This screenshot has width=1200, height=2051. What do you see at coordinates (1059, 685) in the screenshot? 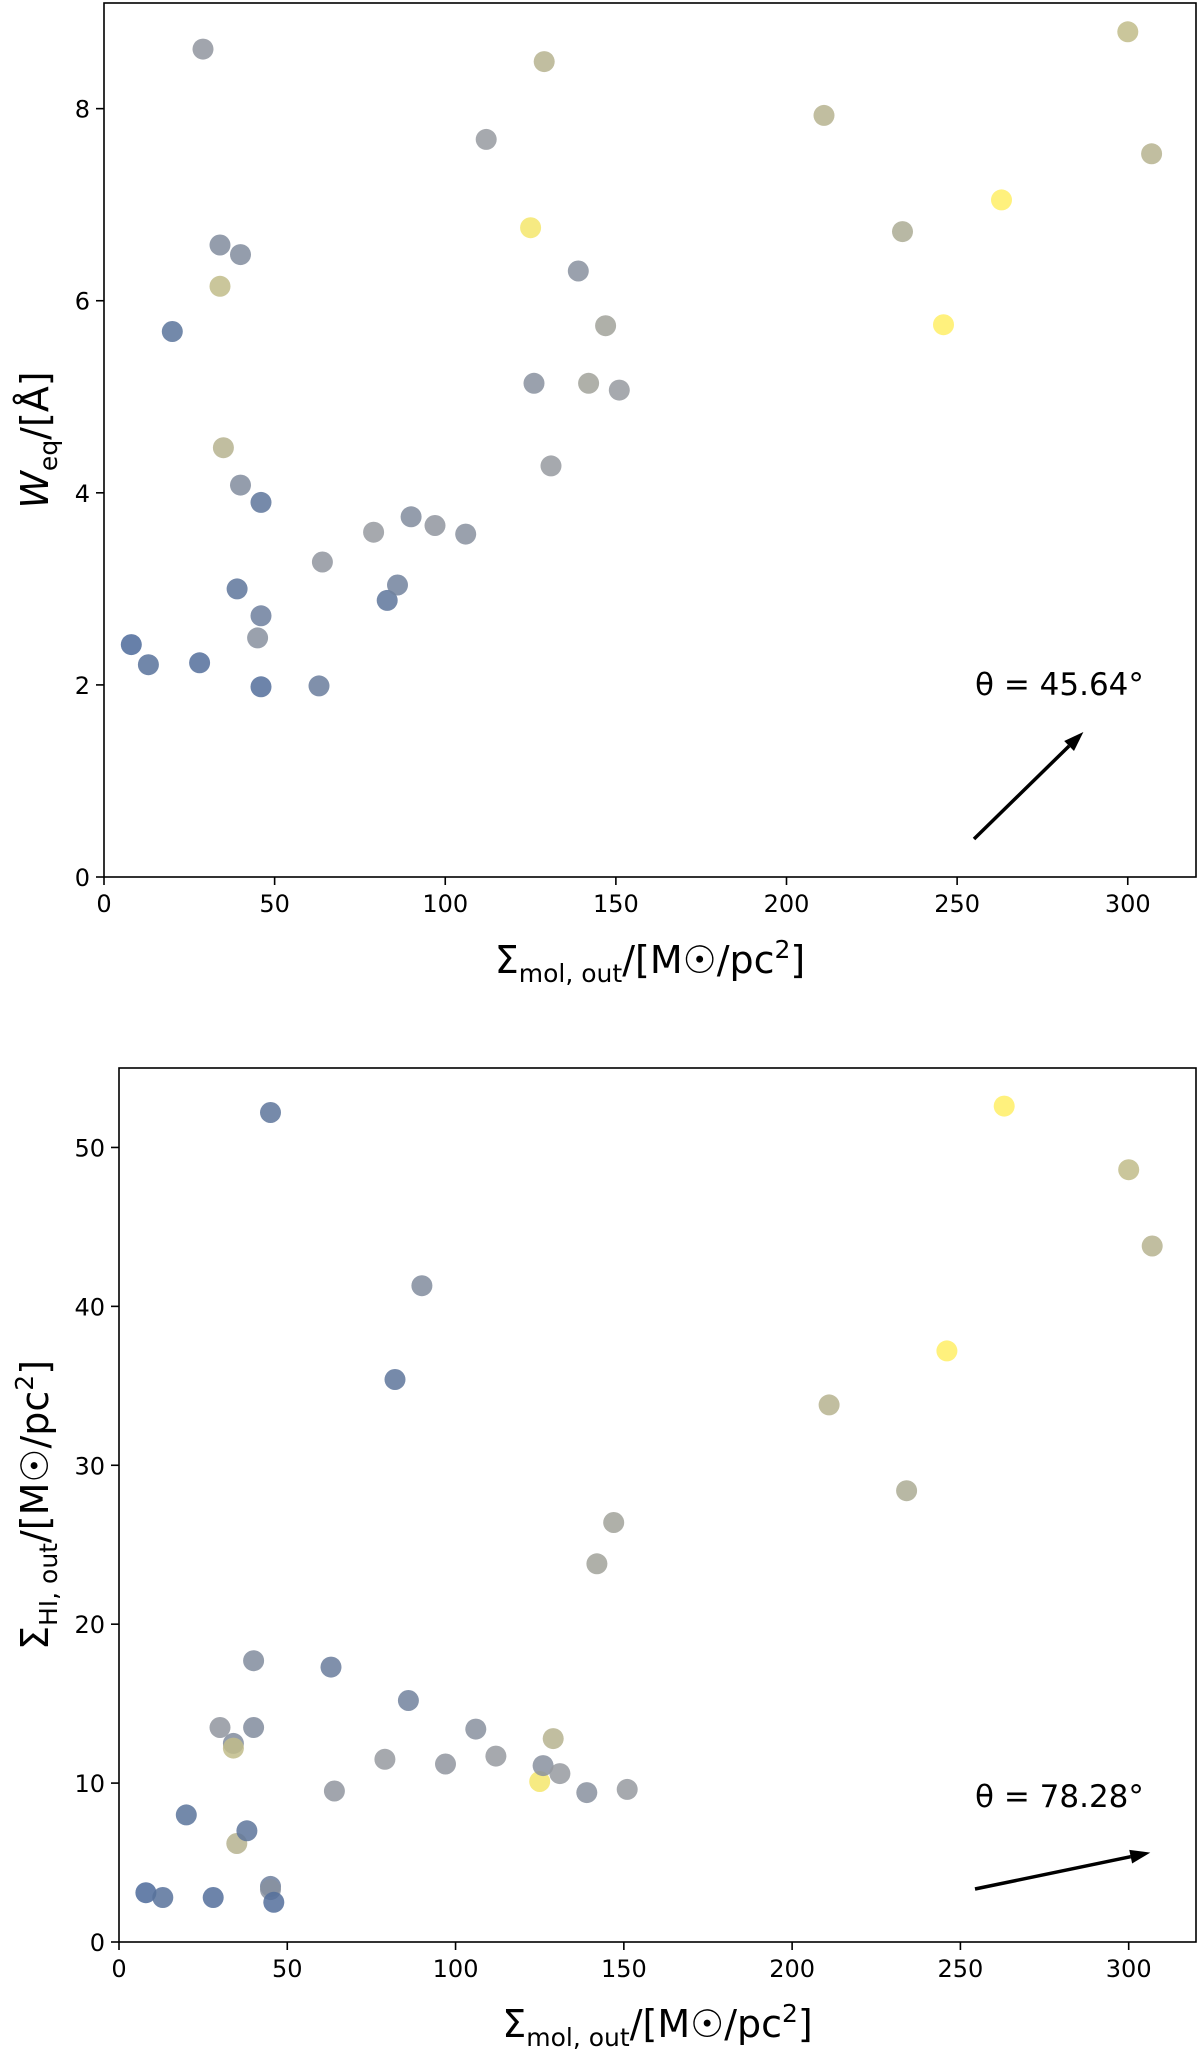
I see `angle-annotation: θ = 45.64°` at bounding box center [1059, 685].